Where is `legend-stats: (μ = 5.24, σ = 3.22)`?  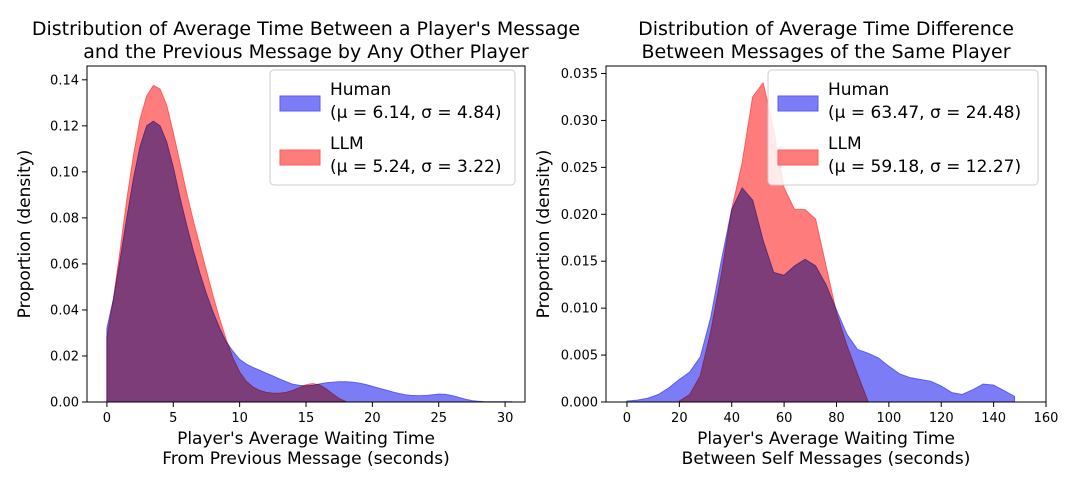 legend-stats: (μ = 5.24, σ = 3.22) is located at coordinates (415, 167).